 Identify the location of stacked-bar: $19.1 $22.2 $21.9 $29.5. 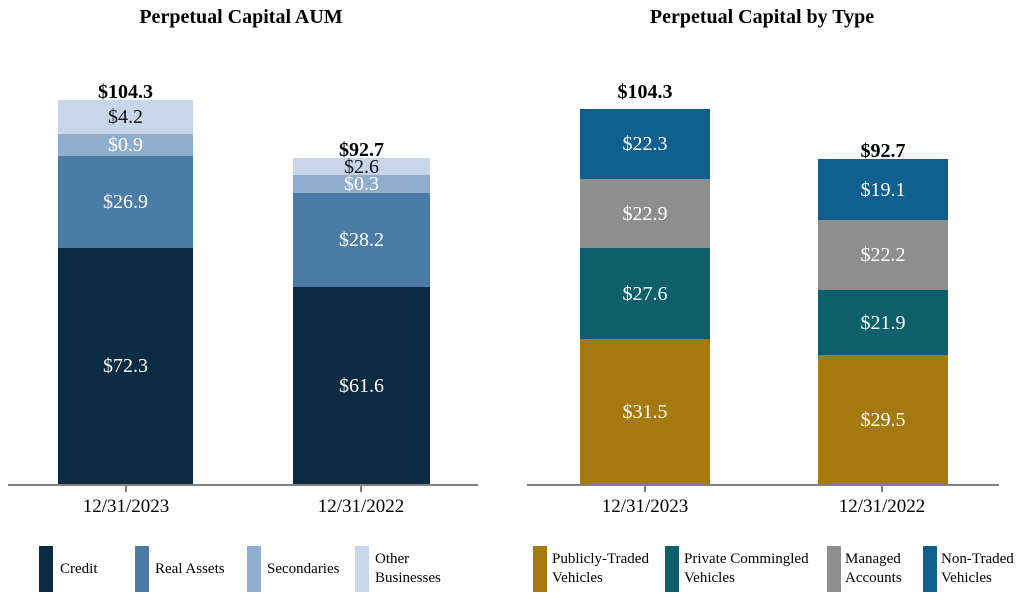
(883, 321).